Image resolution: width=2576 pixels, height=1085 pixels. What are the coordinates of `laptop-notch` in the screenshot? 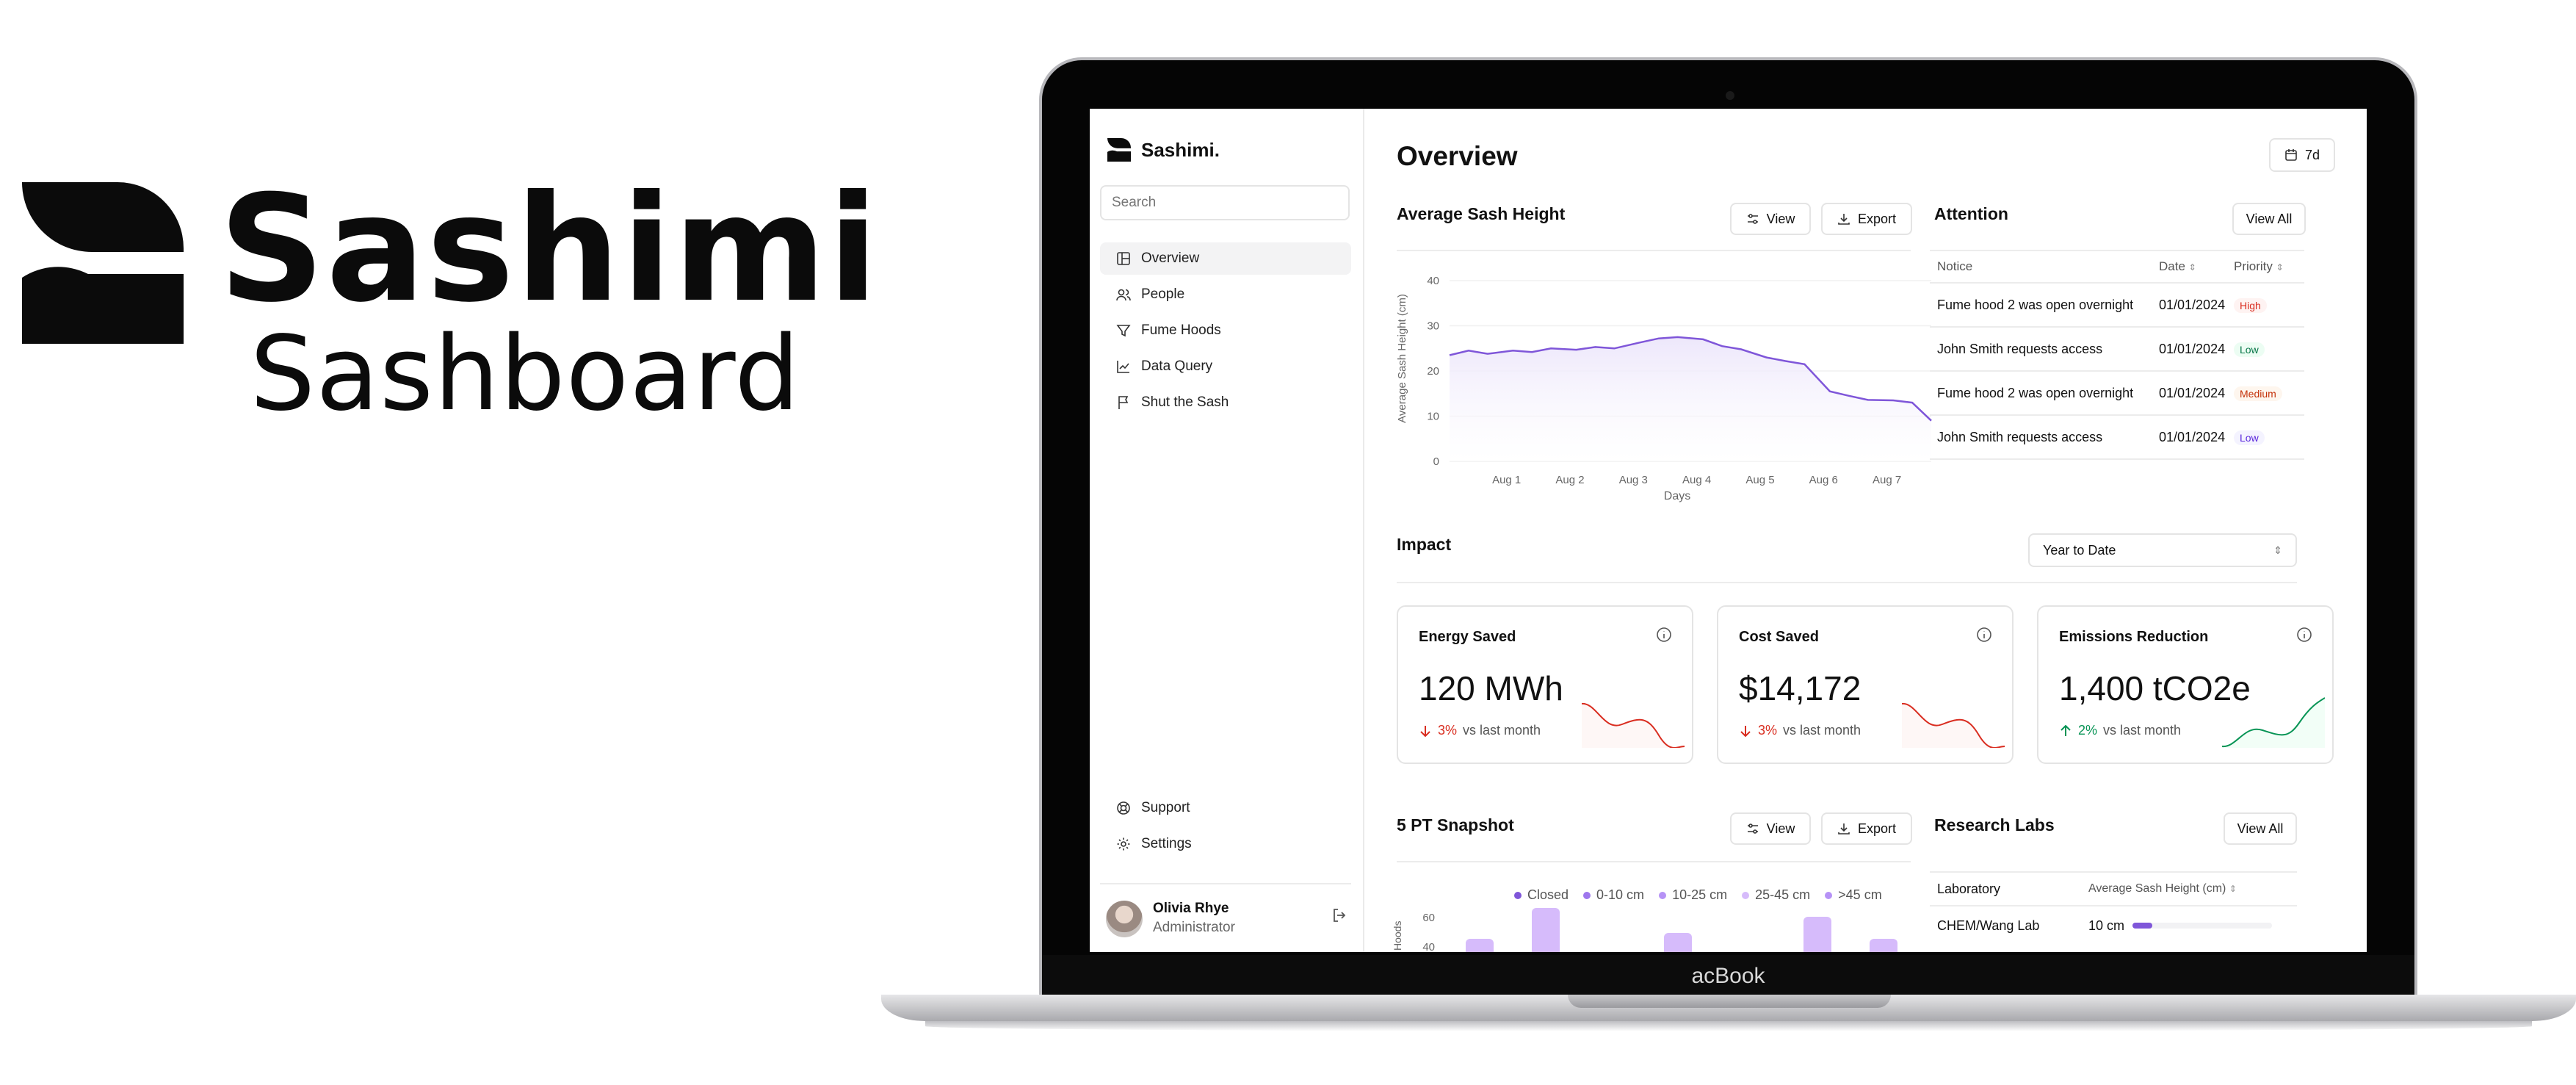 It's located at (1729, 1001).